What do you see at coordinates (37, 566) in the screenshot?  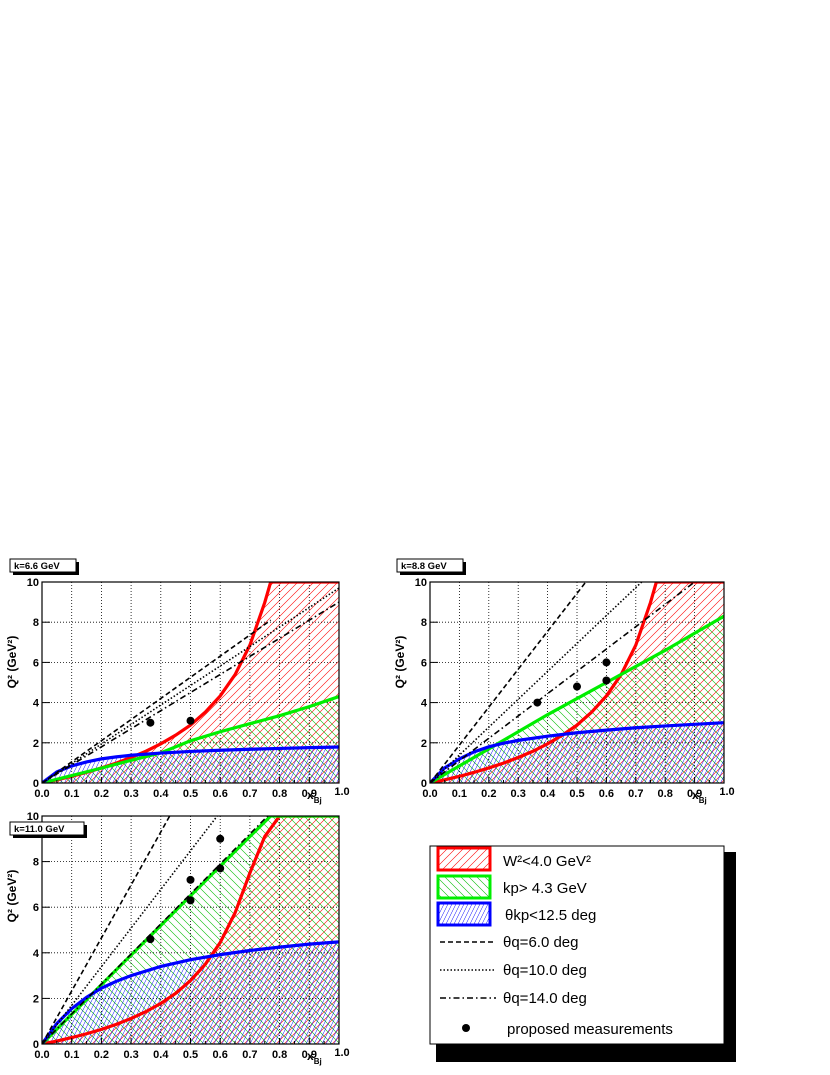 I see `chart-title: k=6.6 GeV` at bounding box center [37, 566].